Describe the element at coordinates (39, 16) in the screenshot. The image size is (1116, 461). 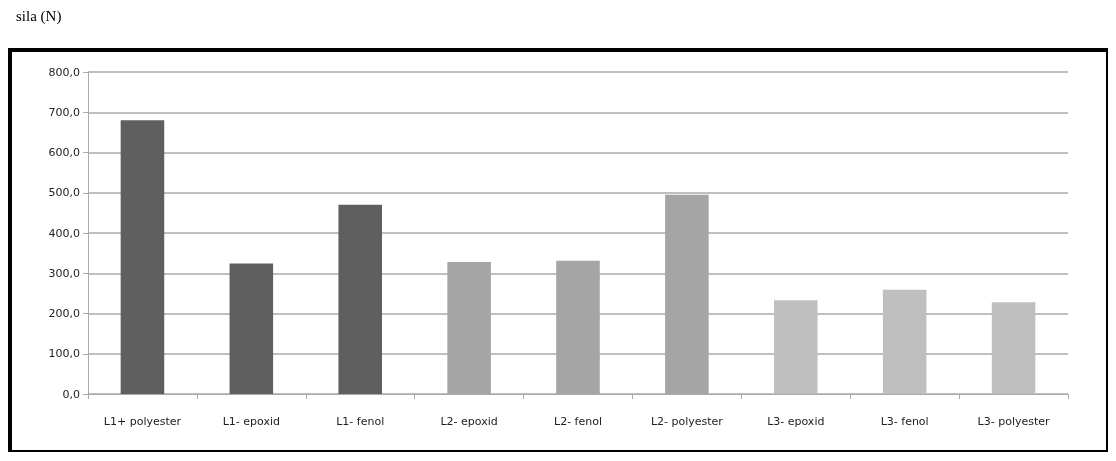
I see `y-axis-title: sila (N)` at that location.